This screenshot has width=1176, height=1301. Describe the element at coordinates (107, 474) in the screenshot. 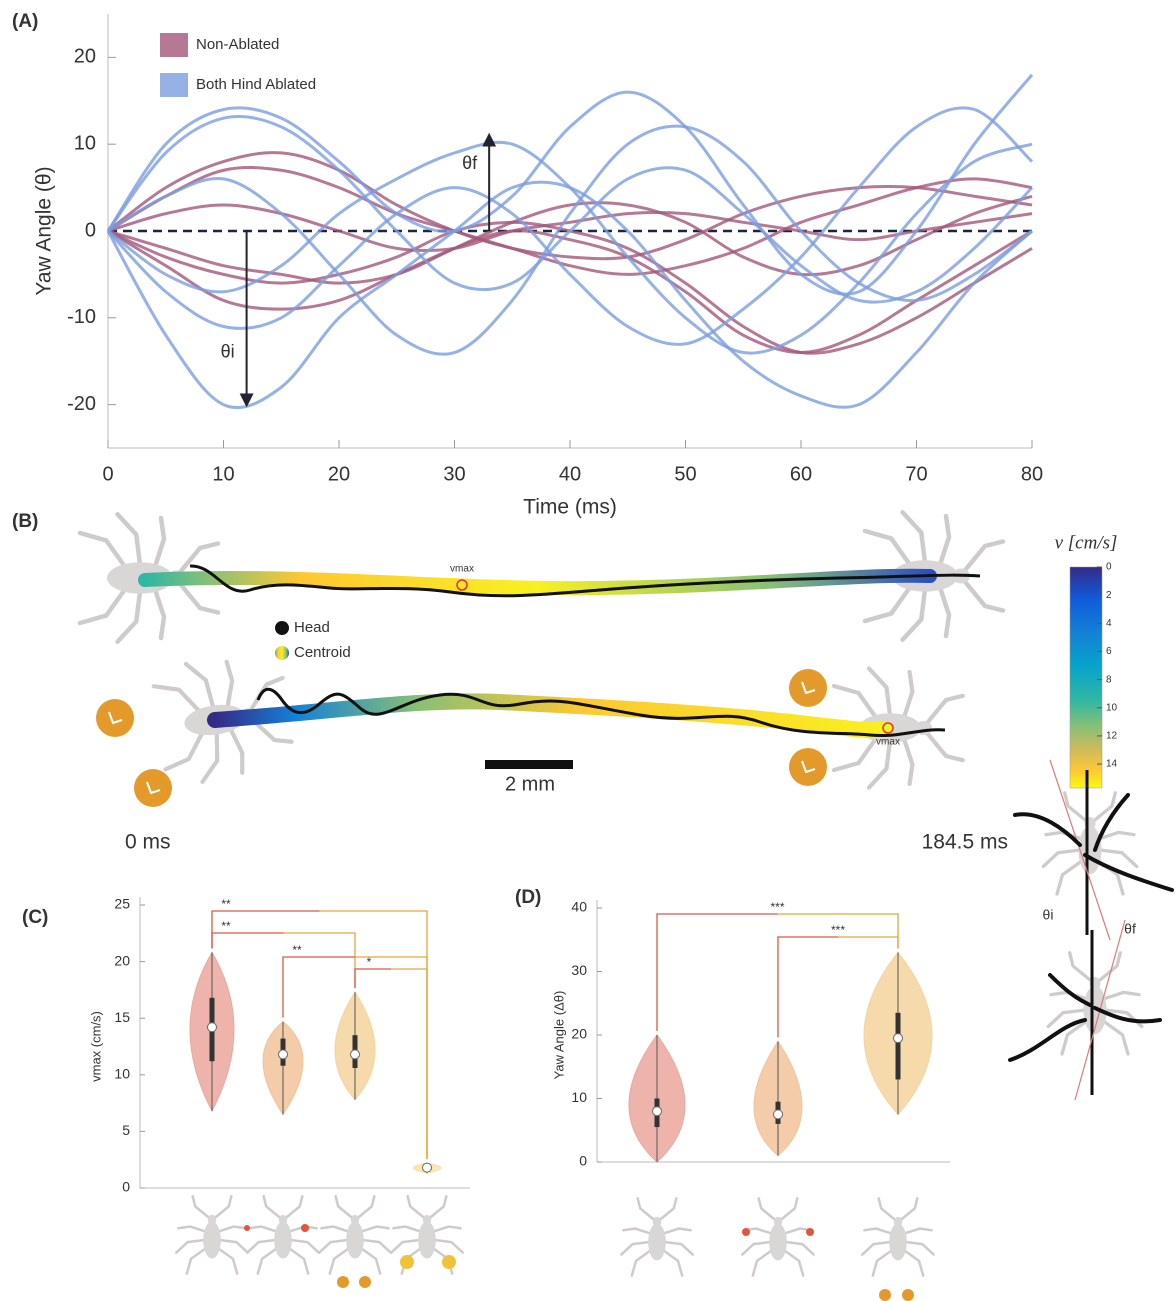

I see `x-tick-label: 0` at that location.